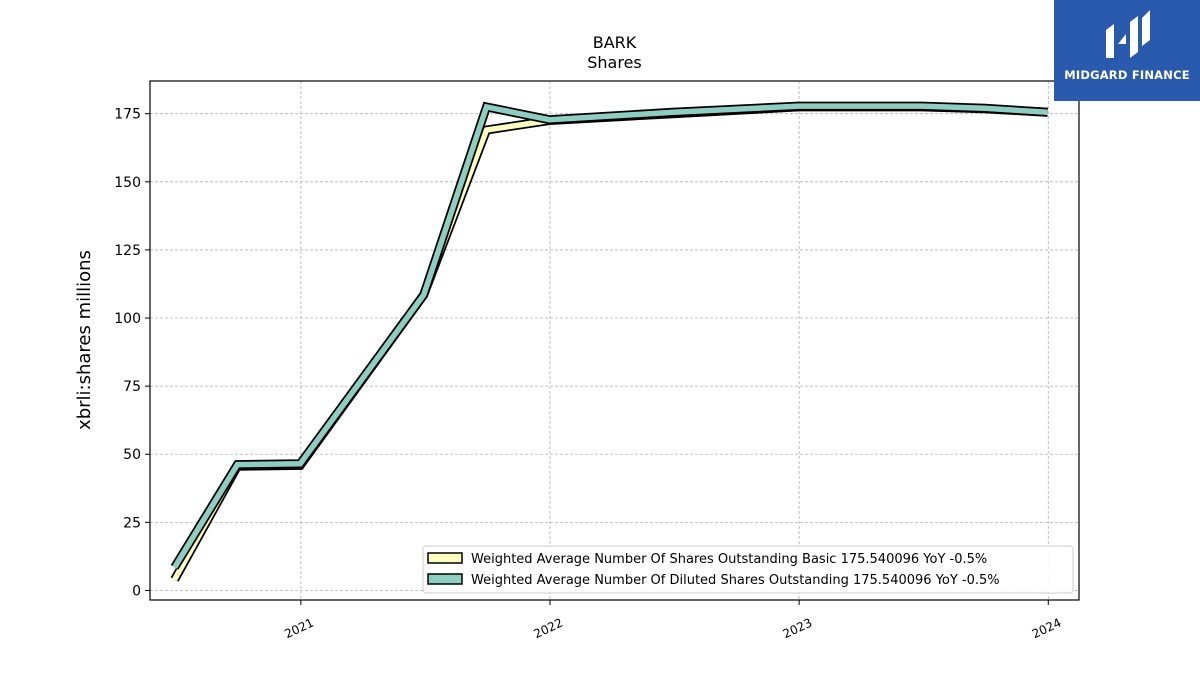 This screenshot has width=1200, height=675. Describe the element at coordinates (615, 42) in the screenshot. I see `chart-title: BARK` at that location.